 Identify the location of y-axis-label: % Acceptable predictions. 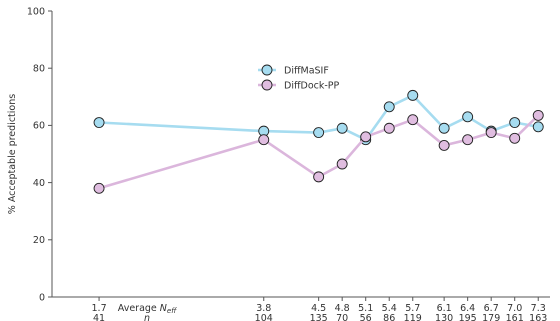
(12, 154).